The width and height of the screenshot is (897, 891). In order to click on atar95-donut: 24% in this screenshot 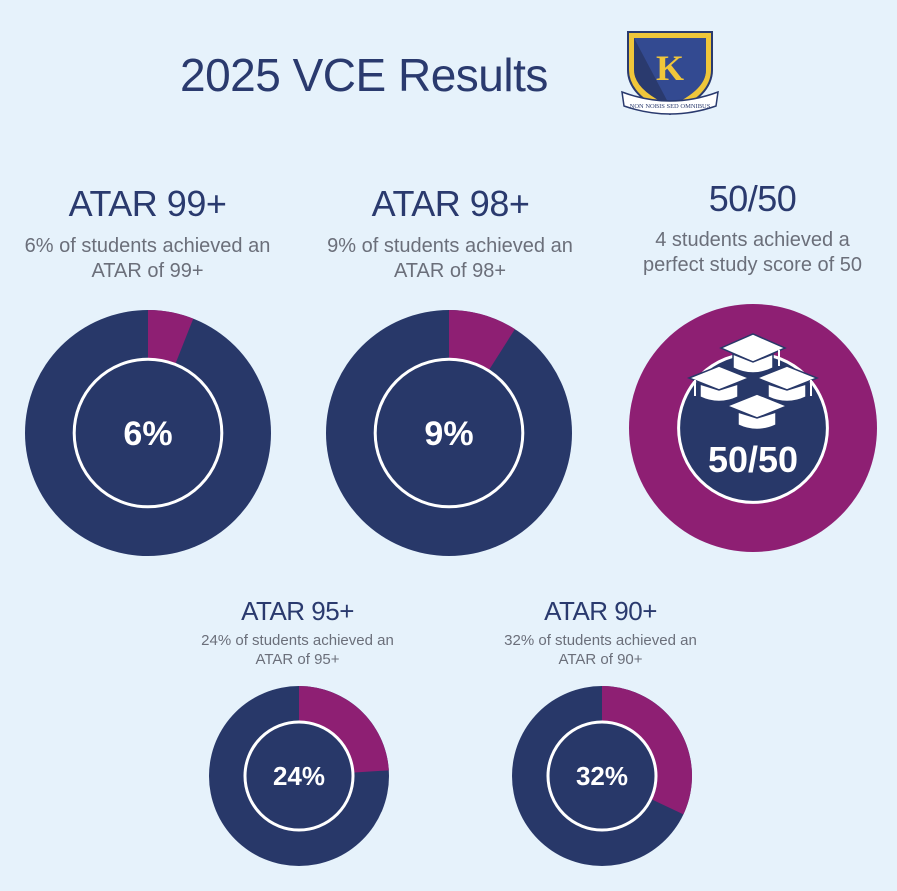, I will do `click(299, 776)`.